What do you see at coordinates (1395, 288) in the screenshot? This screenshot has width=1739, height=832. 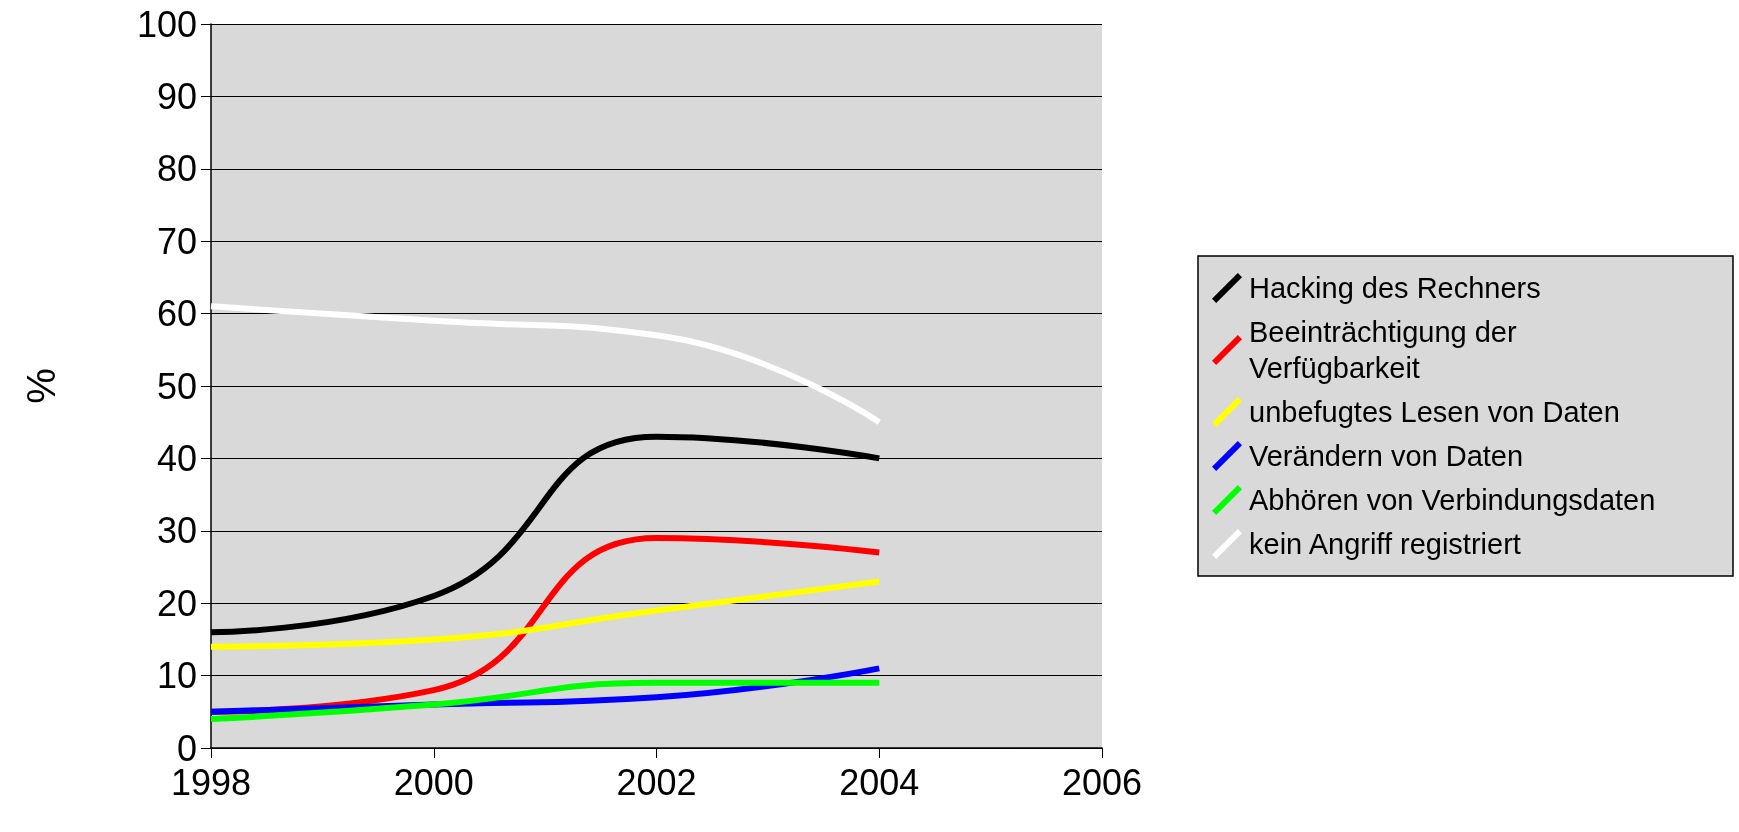 I see `legend-label: Hacking des Rechners` at bounding box center [1395, 288].